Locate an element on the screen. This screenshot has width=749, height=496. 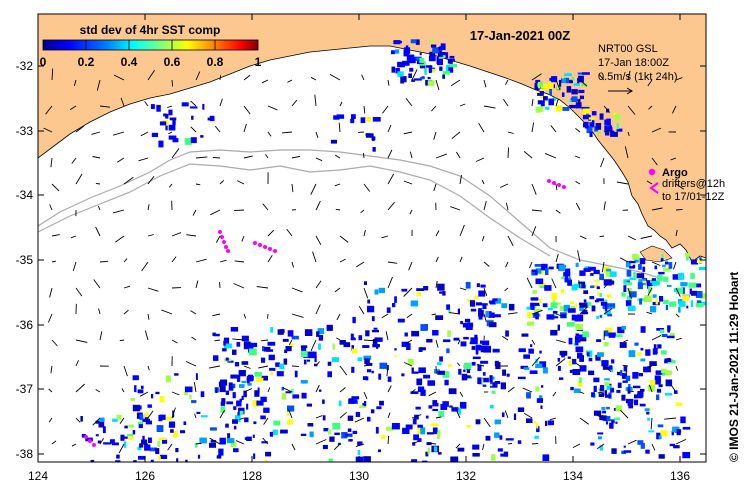
lon-tick-label: 136 is located at coordinates (680, 476).